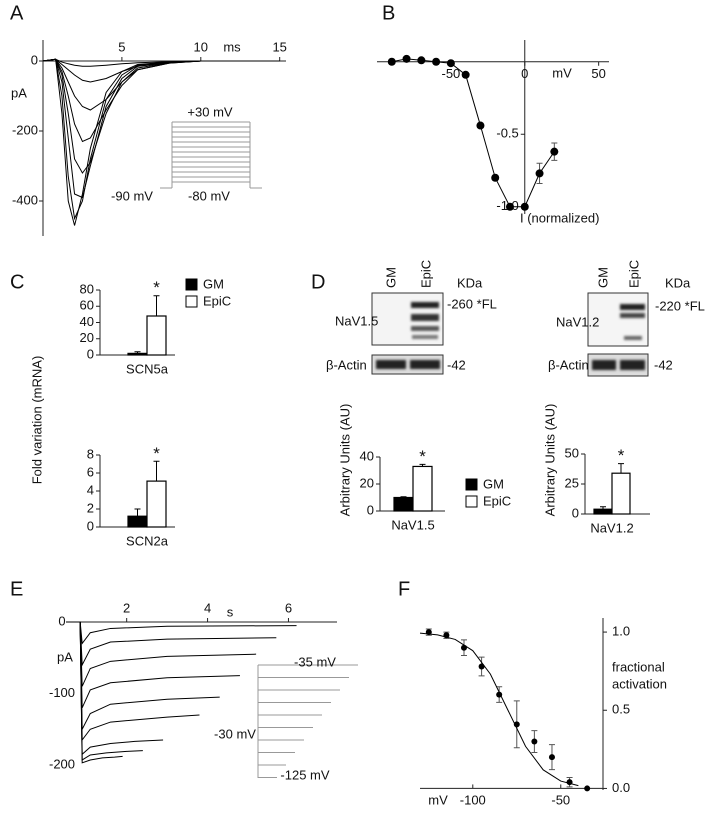 The height and width of the screenshot is (816, 716). What do you see at coordinates (572, 452) in the screenshot?
I see `y-tick-label: 50` at bounding box center [572, 452].